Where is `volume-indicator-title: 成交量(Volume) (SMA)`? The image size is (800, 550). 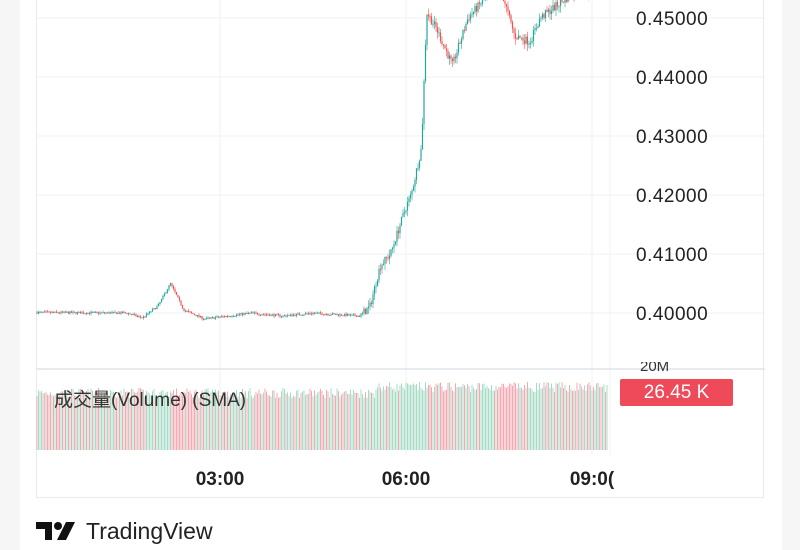
volume-indicator-title: 成交量(Volume) (SMA) is located at coordinates (150, 398).